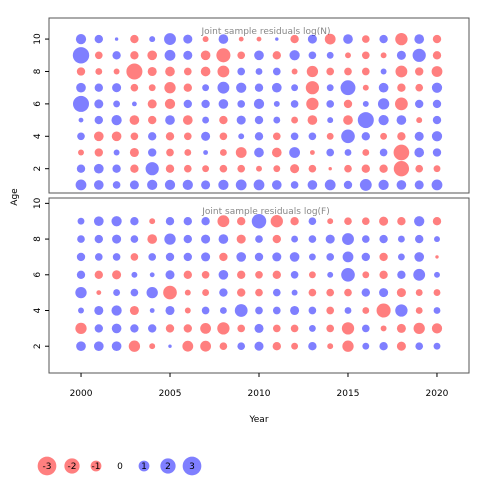 The height and width of the screenshot is (480, 480). Describe the element at coordinates (38, 275) in the screenshot. I see `y-tick-label: 6` at that location.